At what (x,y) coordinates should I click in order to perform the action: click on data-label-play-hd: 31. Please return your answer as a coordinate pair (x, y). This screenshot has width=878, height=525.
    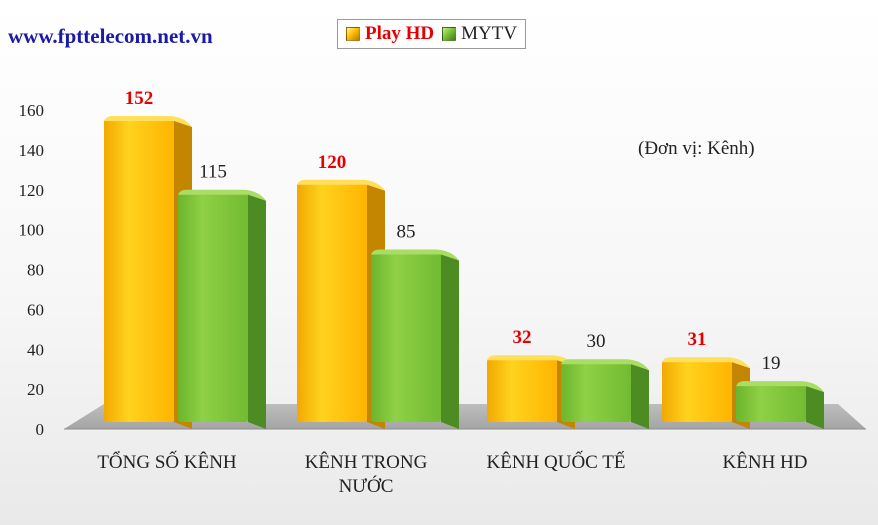
    Looking at the image, I should click on (697, 339).